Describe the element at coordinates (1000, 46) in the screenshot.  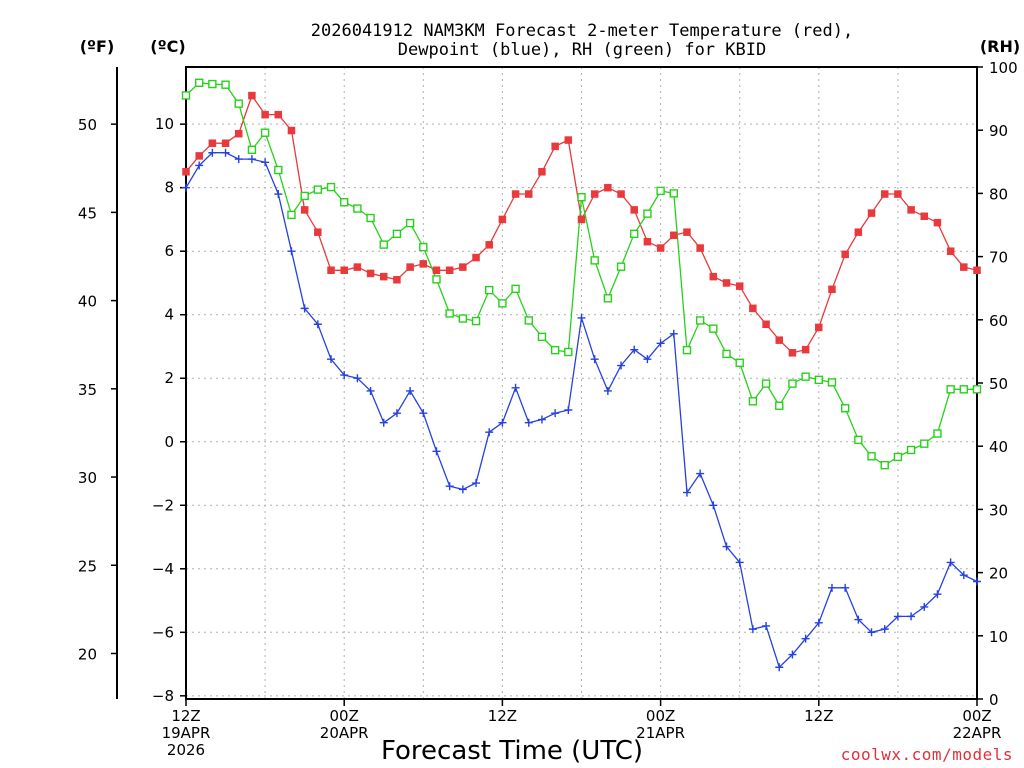
I see `rh-unit-label: (RH)` at that location.